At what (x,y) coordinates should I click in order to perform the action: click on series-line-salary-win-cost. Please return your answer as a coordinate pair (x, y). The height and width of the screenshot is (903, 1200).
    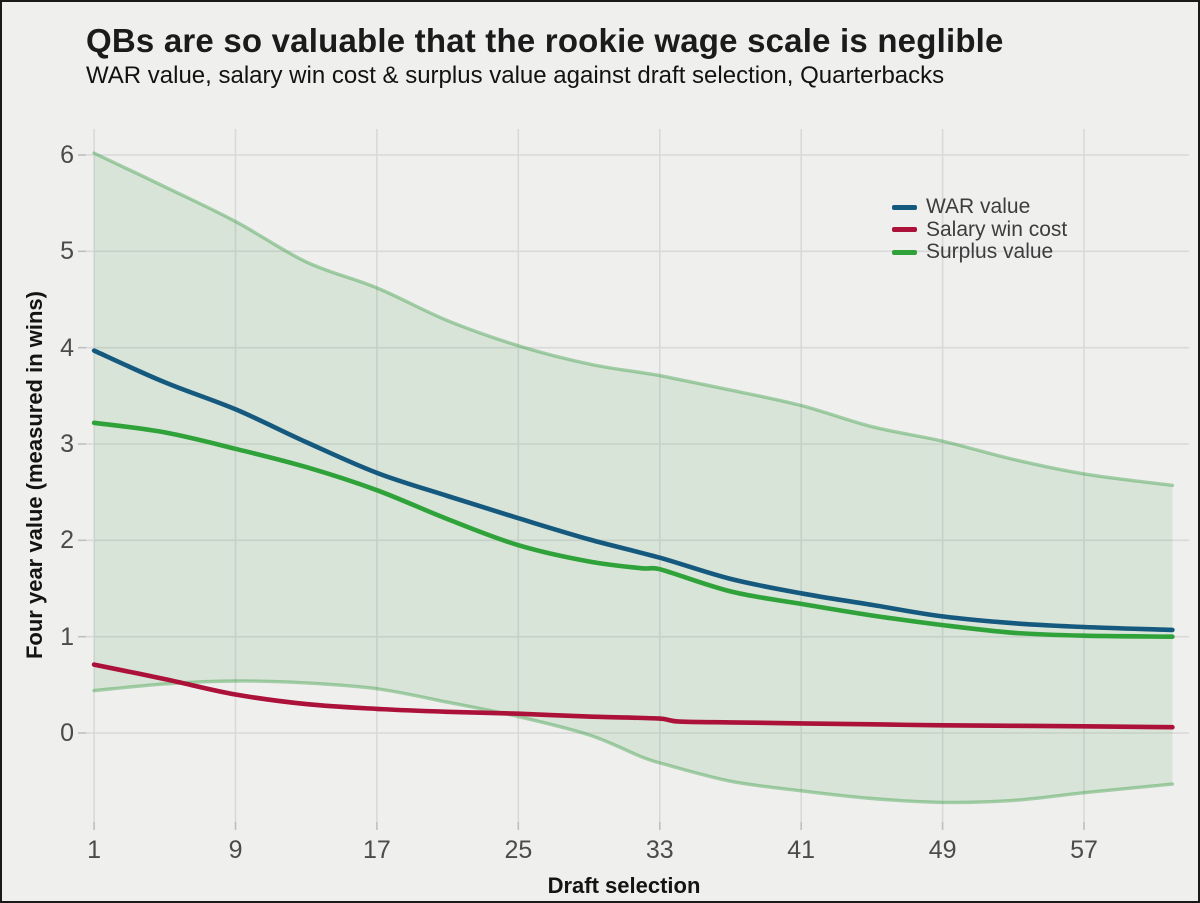
    Looking at the image, I should click on (633, 696).